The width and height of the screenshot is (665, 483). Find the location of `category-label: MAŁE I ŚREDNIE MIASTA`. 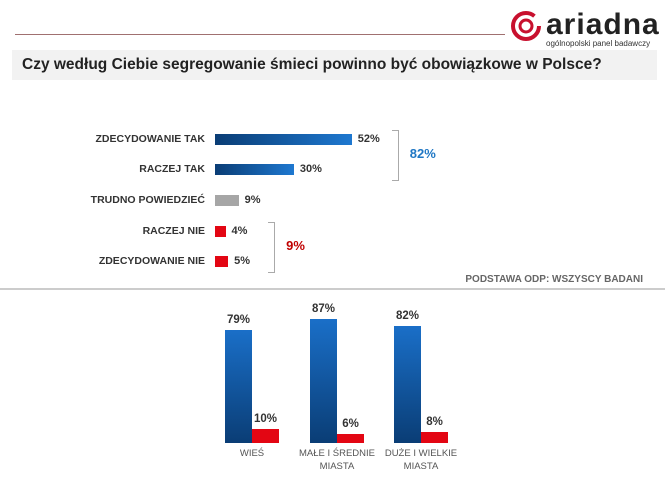

category-label: MAŁE I ŚREDNIE MIASTA is located at coordinates (337, 460).